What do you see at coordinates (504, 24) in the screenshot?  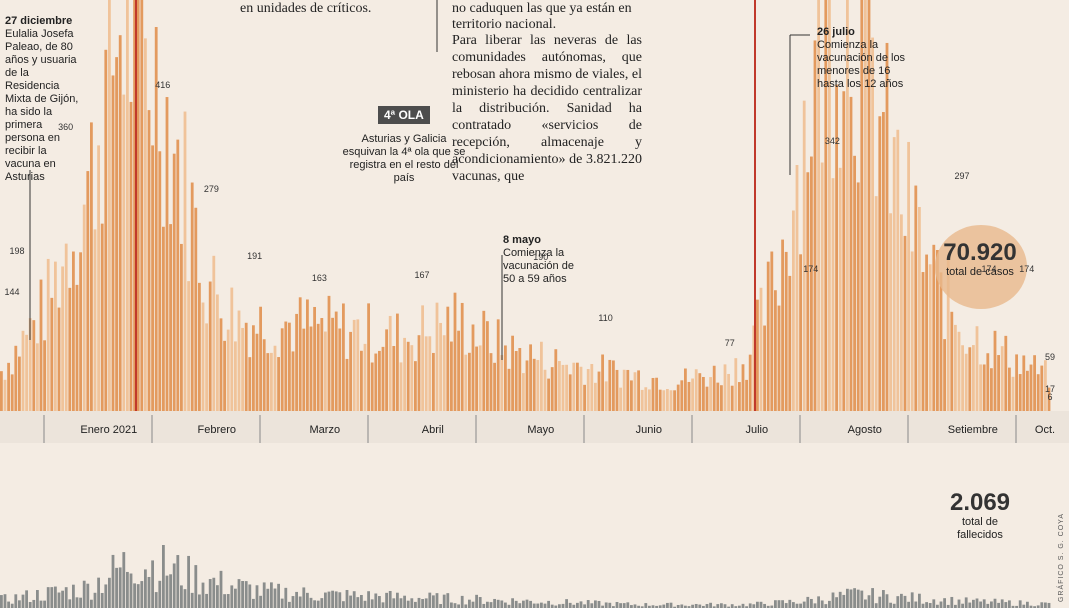 I see `article-text-col2b: territorio nacional.` at bounding box center [504, 24].